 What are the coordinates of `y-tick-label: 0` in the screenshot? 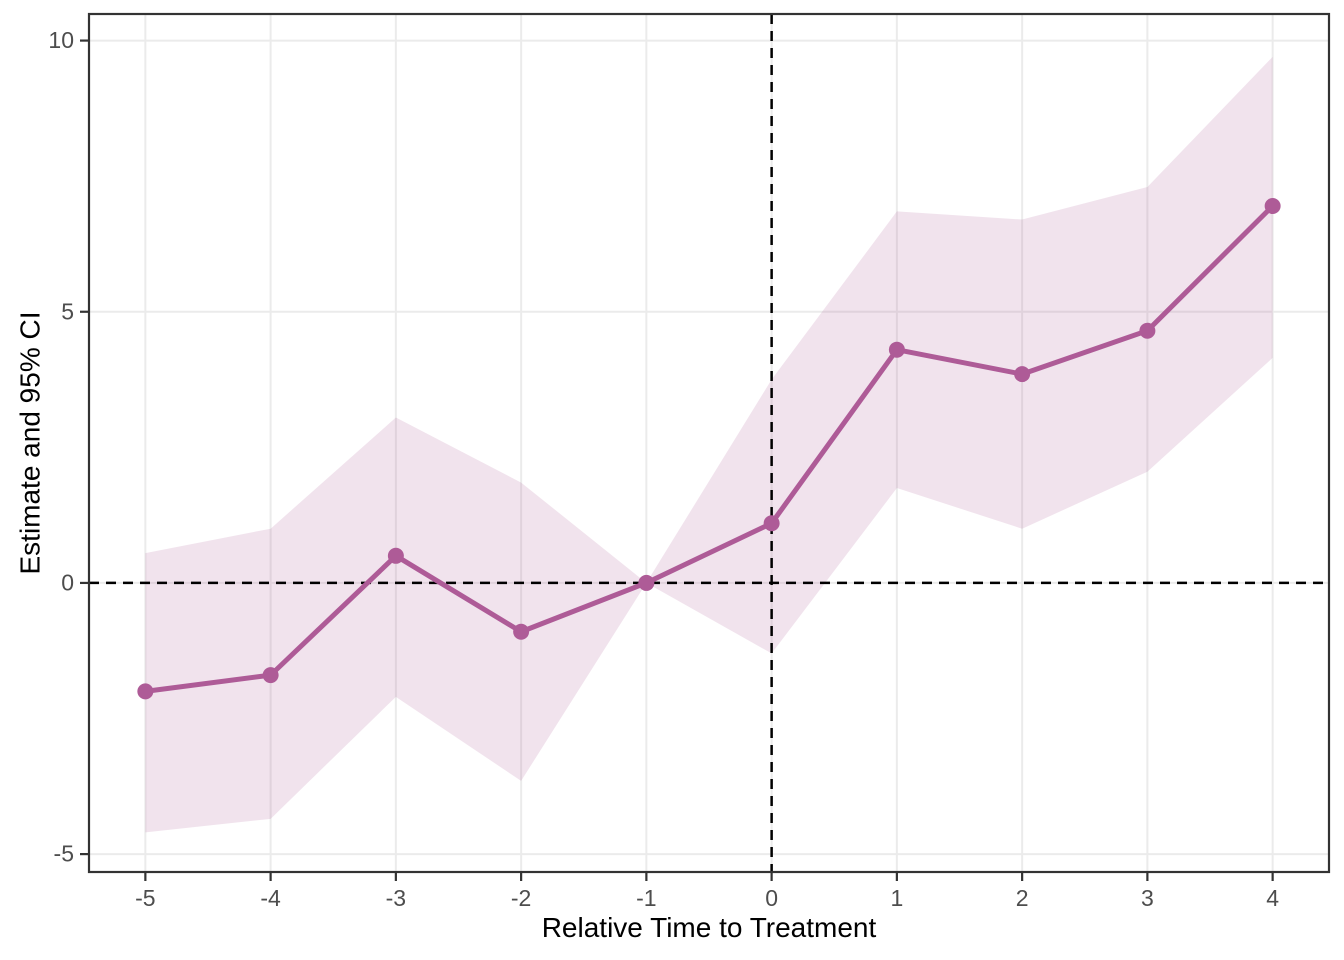 It's located at (67, 583).